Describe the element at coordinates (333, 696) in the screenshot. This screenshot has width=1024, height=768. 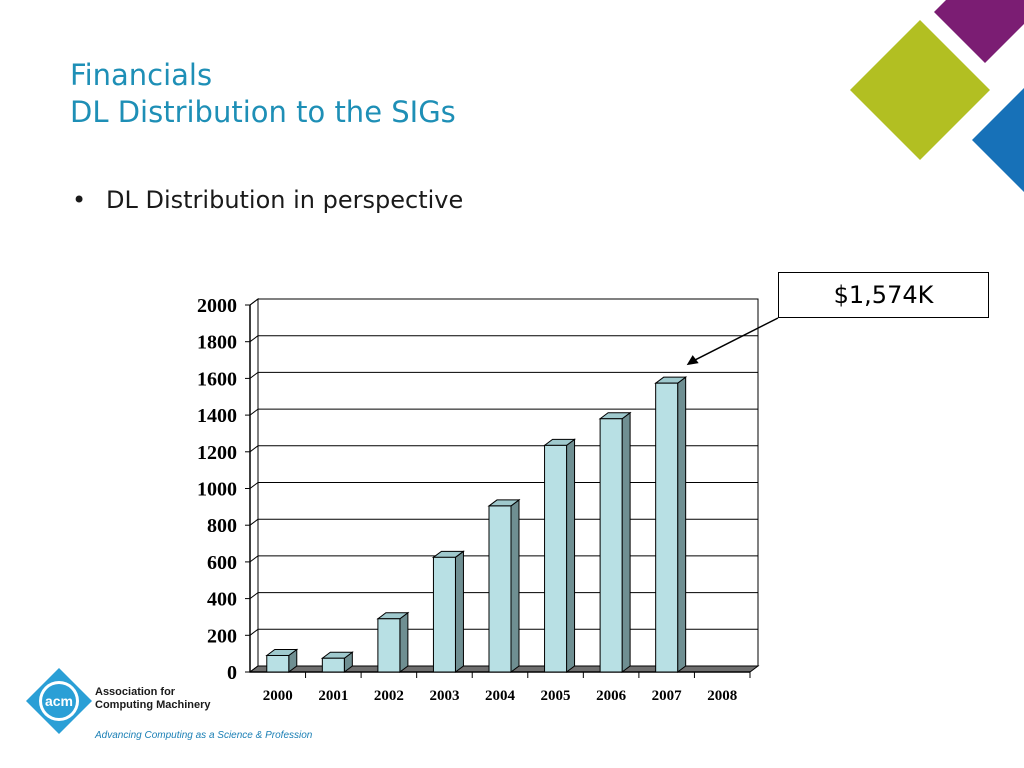
I see `x-tick-label: 2001` at that location.